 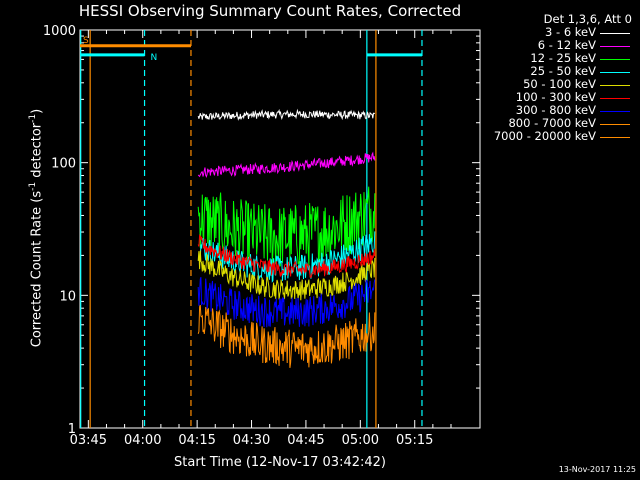 What do you see at coordinates (37, 152) in the screenshot?
I see `y-axis-label-mid: detector` at bounding box center [37, 152].